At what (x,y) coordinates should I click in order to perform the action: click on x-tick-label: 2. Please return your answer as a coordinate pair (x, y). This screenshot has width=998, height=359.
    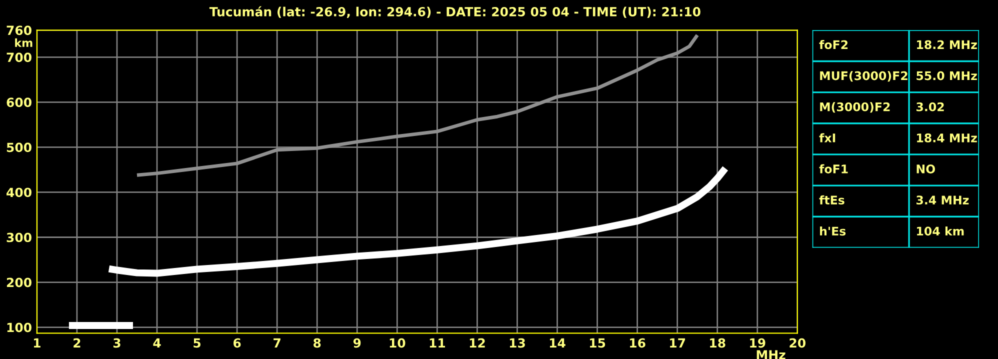
    Looking at the image, I should click on (77, 343).